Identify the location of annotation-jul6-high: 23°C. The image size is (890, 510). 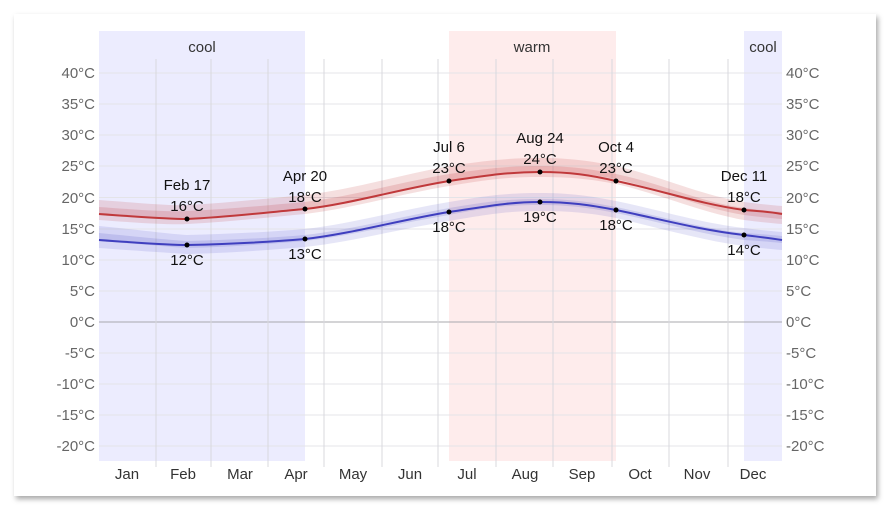
(449, 168).